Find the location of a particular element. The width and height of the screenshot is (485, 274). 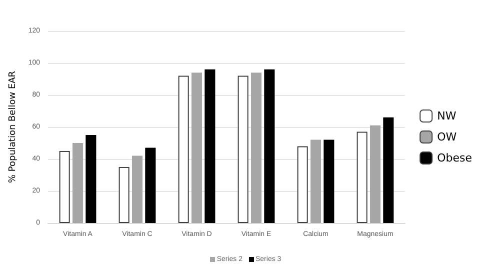

y-axis-title: % Population Bellow EAR is located at coordinates (13, 127).